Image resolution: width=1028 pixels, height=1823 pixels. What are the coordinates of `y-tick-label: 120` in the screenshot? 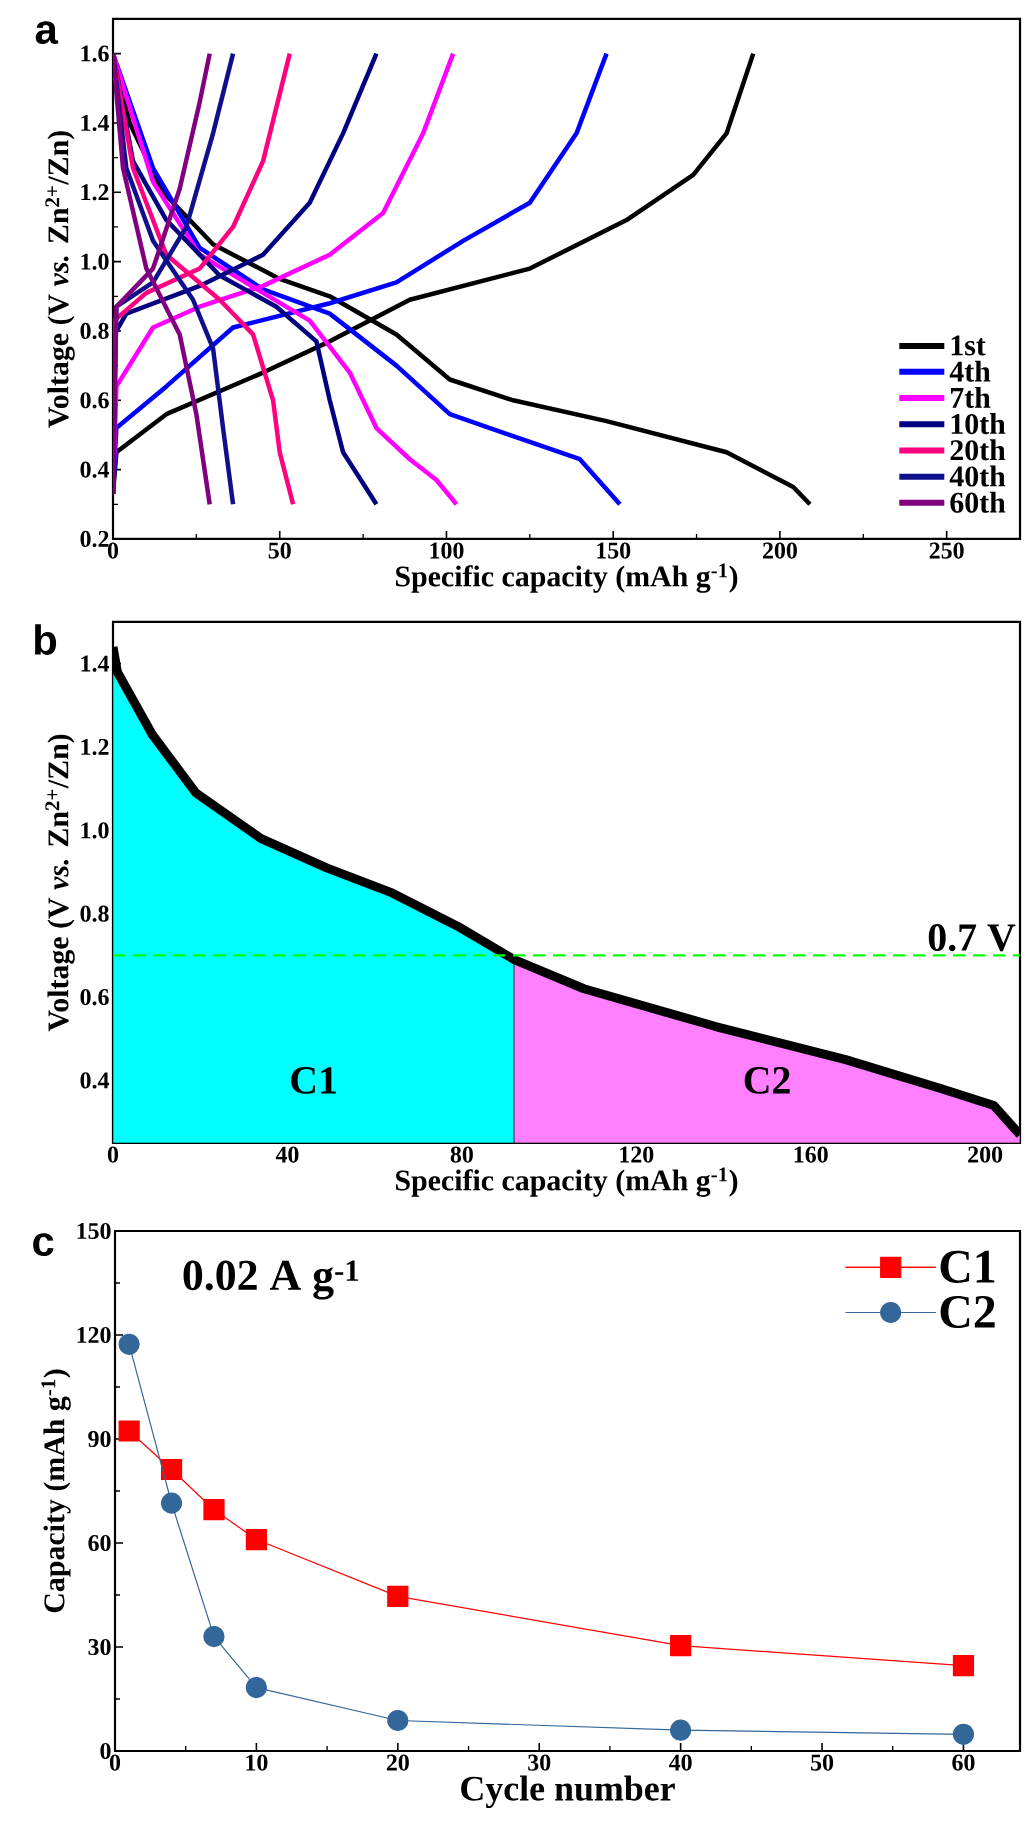 It's located at (94, 1335).